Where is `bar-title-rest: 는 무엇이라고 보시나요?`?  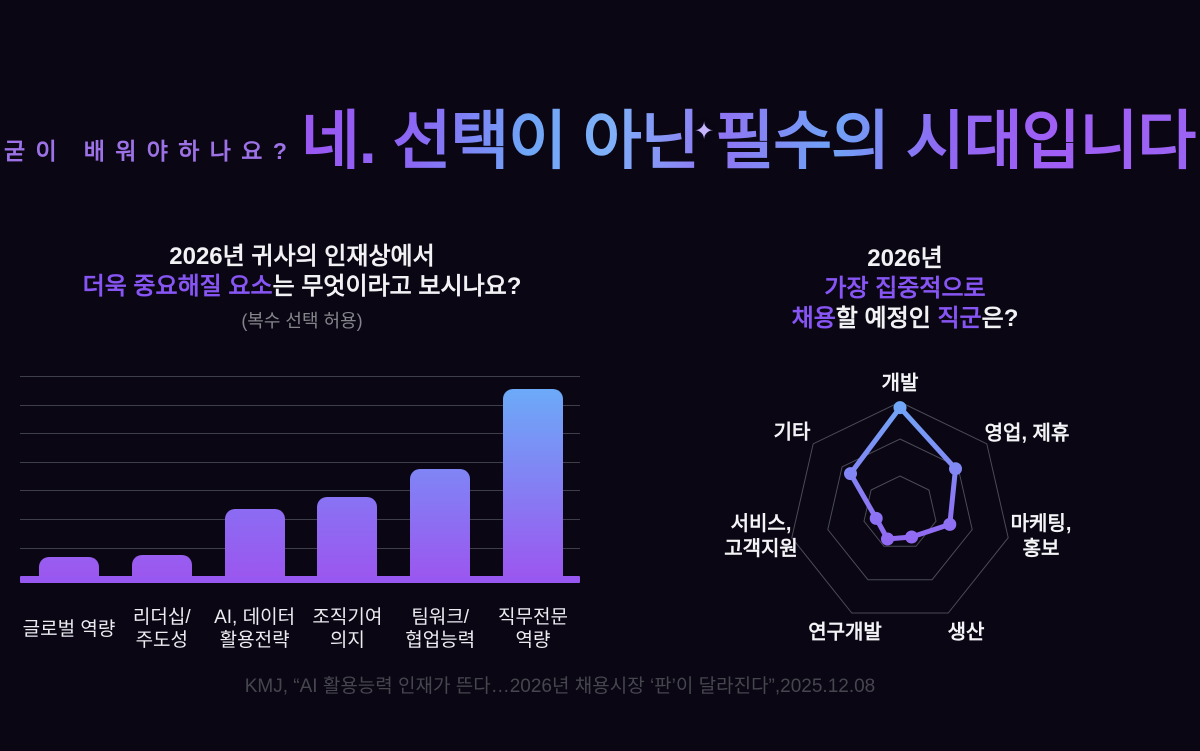 bar-title-rest: 는 무엇이라고 보시나요? is located at coordinates (397, 286).